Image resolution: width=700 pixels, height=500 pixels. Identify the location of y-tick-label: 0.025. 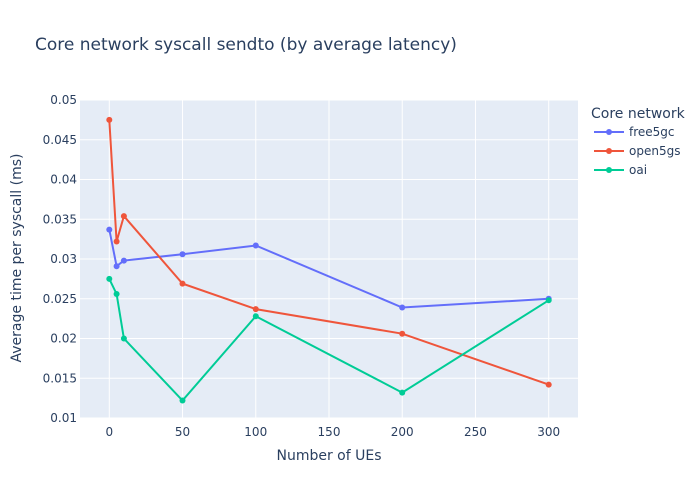
(60, 299).